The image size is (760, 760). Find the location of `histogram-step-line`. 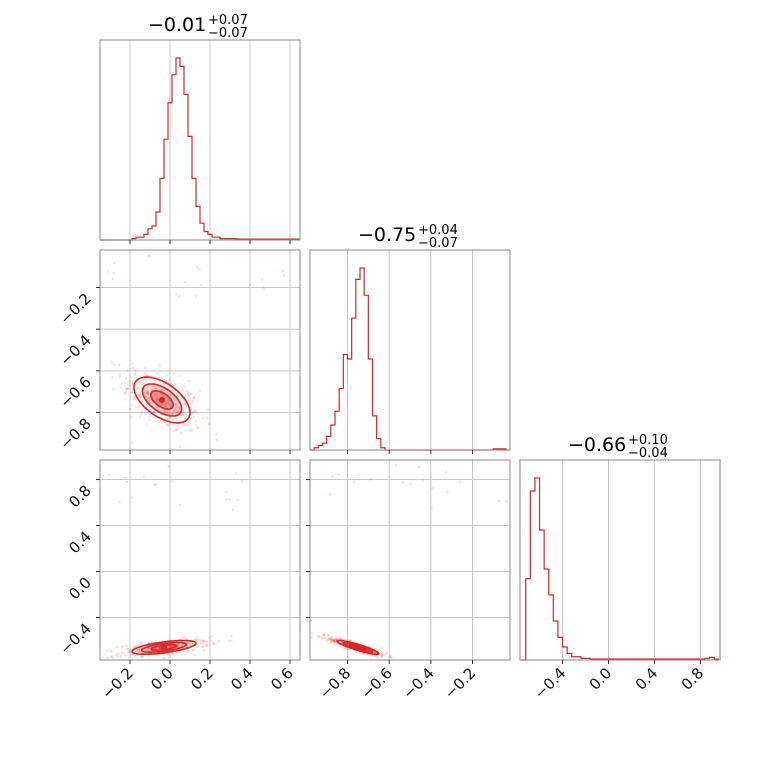

histogram-step-line is located at coordinates (620, 569).